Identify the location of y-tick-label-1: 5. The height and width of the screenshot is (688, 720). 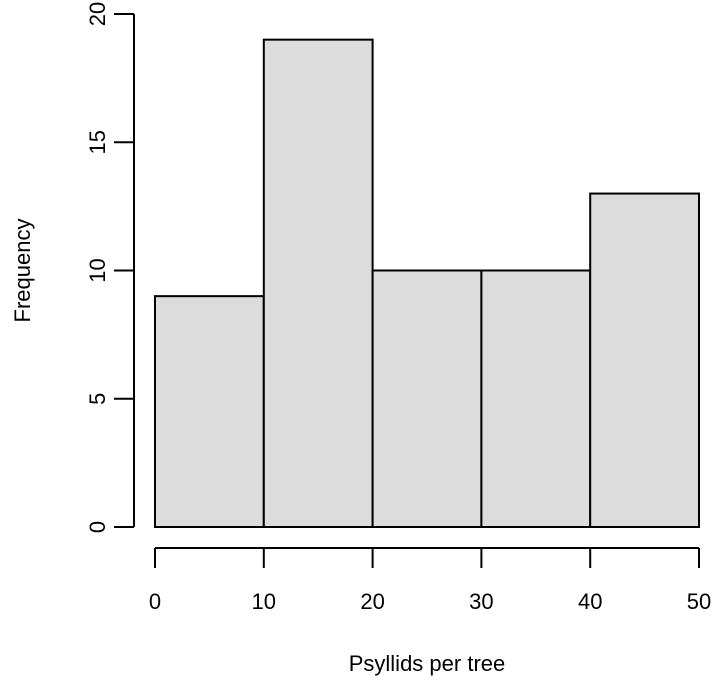
(97, 399).